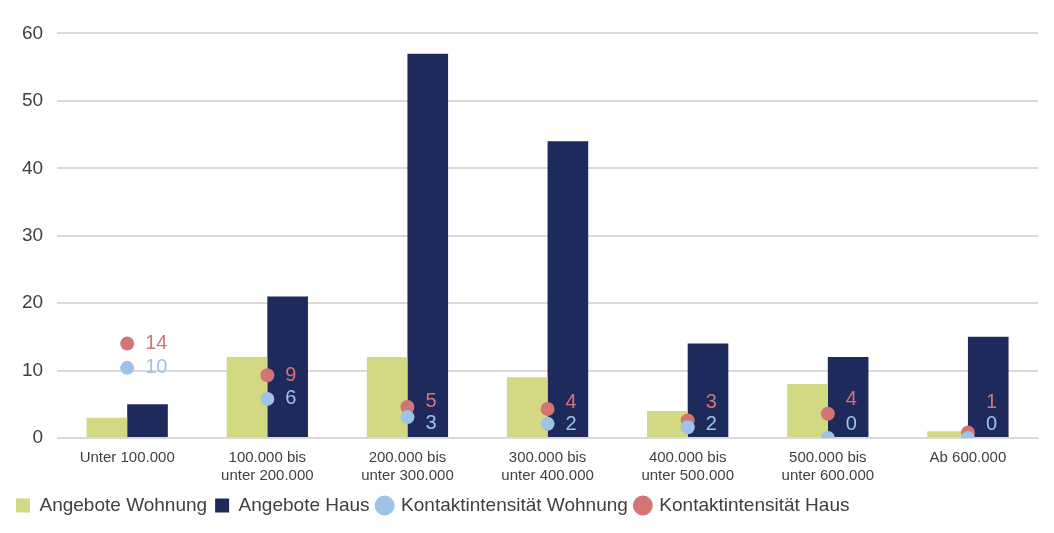  I want to click on legend-label: Kontaktintensität Haus, so click(754, 504).